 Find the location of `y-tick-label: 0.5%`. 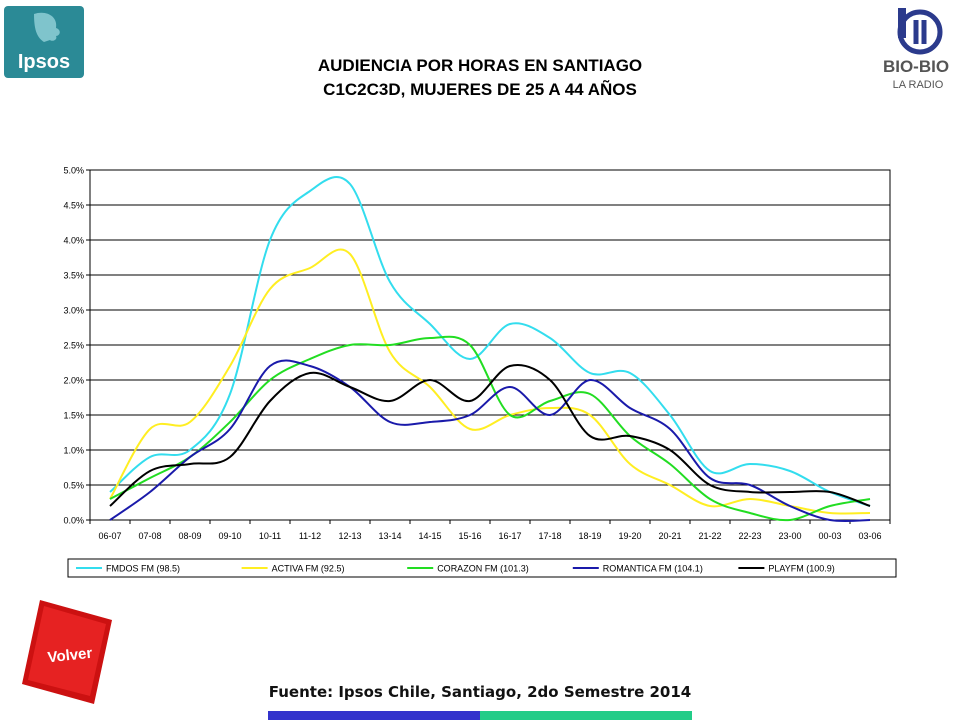

y-tick-label: 0.5% is located at coordinates (73, 486).